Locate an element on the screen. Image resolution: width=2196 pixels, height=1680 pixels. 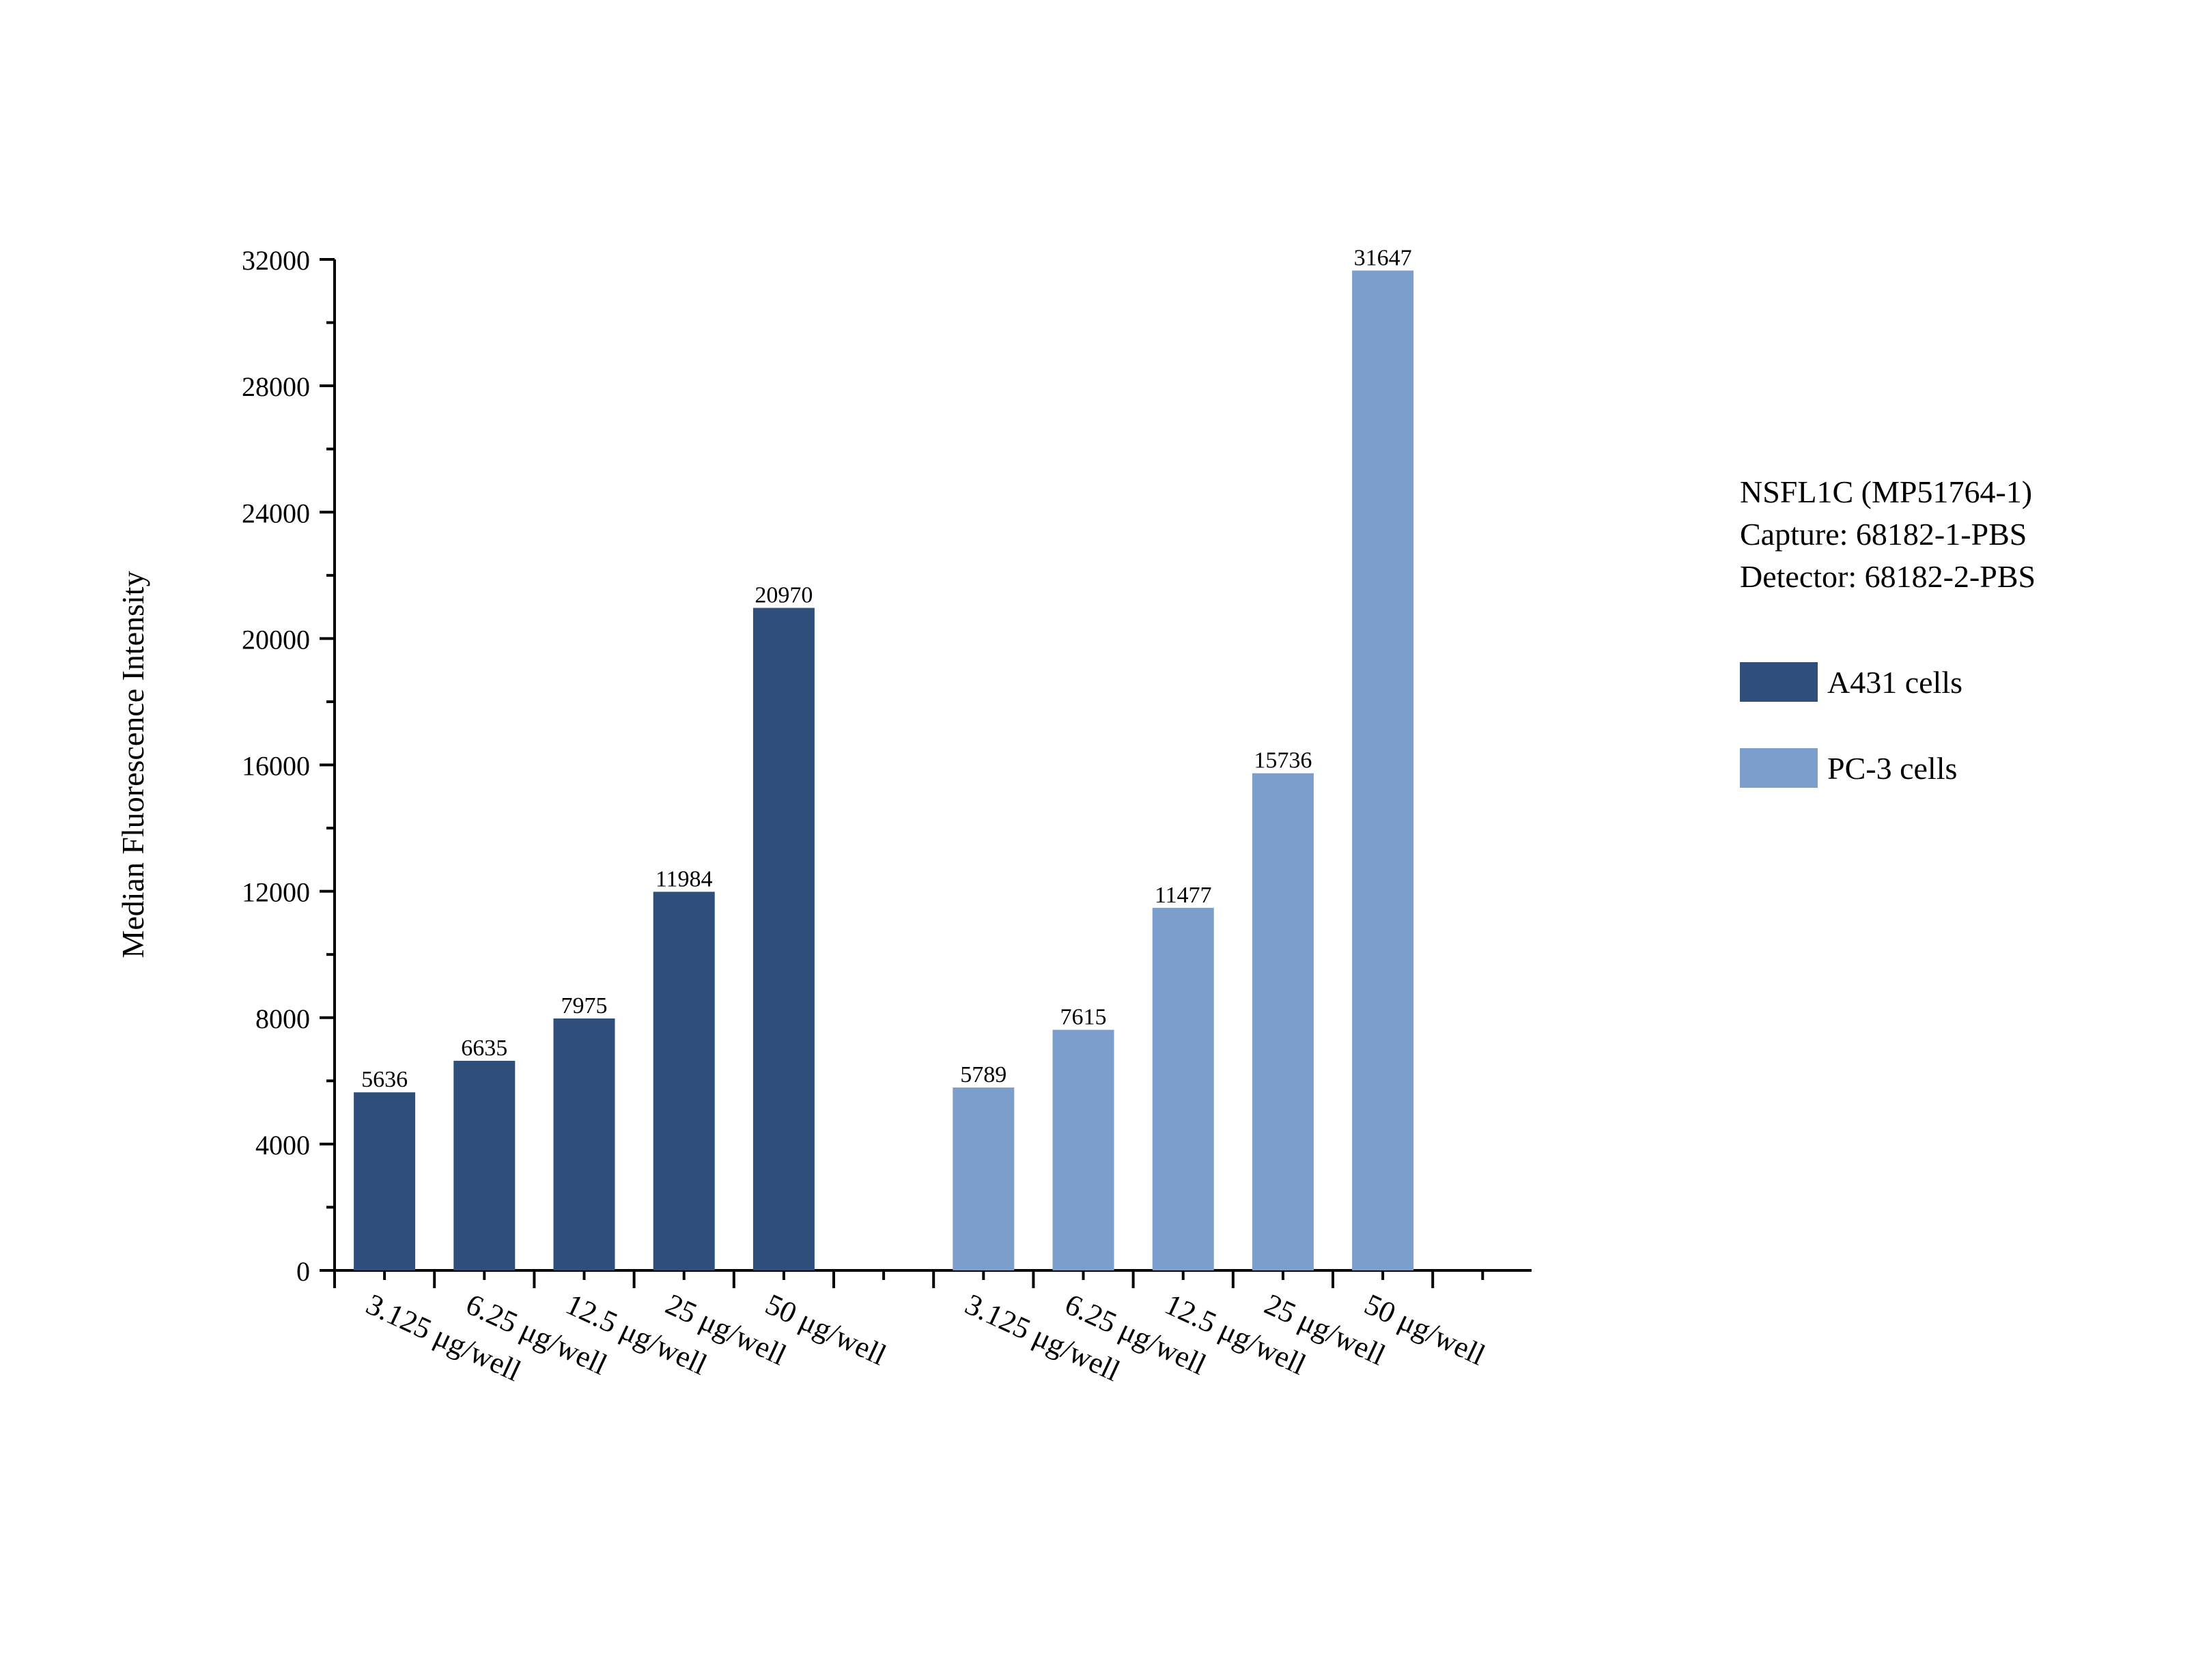
bar-value-label: 7975 is located at coordinates (584, 1006).